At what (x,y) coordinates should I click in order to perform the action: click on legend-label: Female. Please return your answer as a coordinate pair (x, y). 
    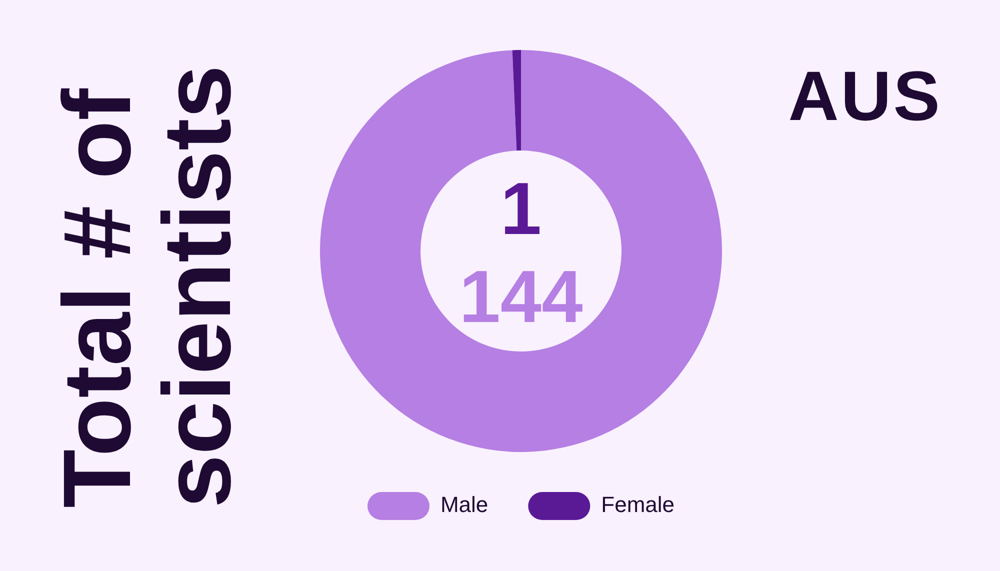
    Looking at the image, I should click on (638, 505).